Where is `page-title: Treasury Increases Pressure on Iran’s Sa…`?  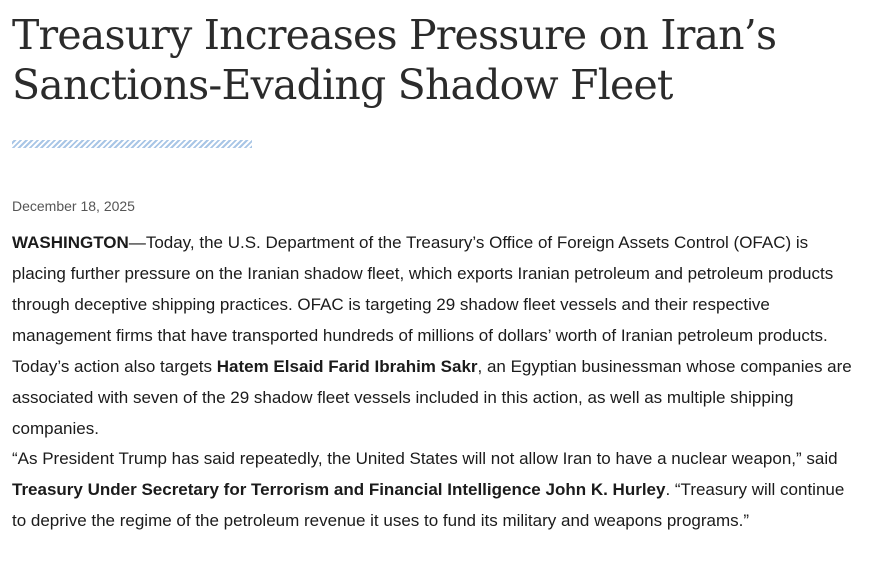
page-title: Treasury Increases Pressure on Iran’s Sa… is located at coordinates (394, 60).